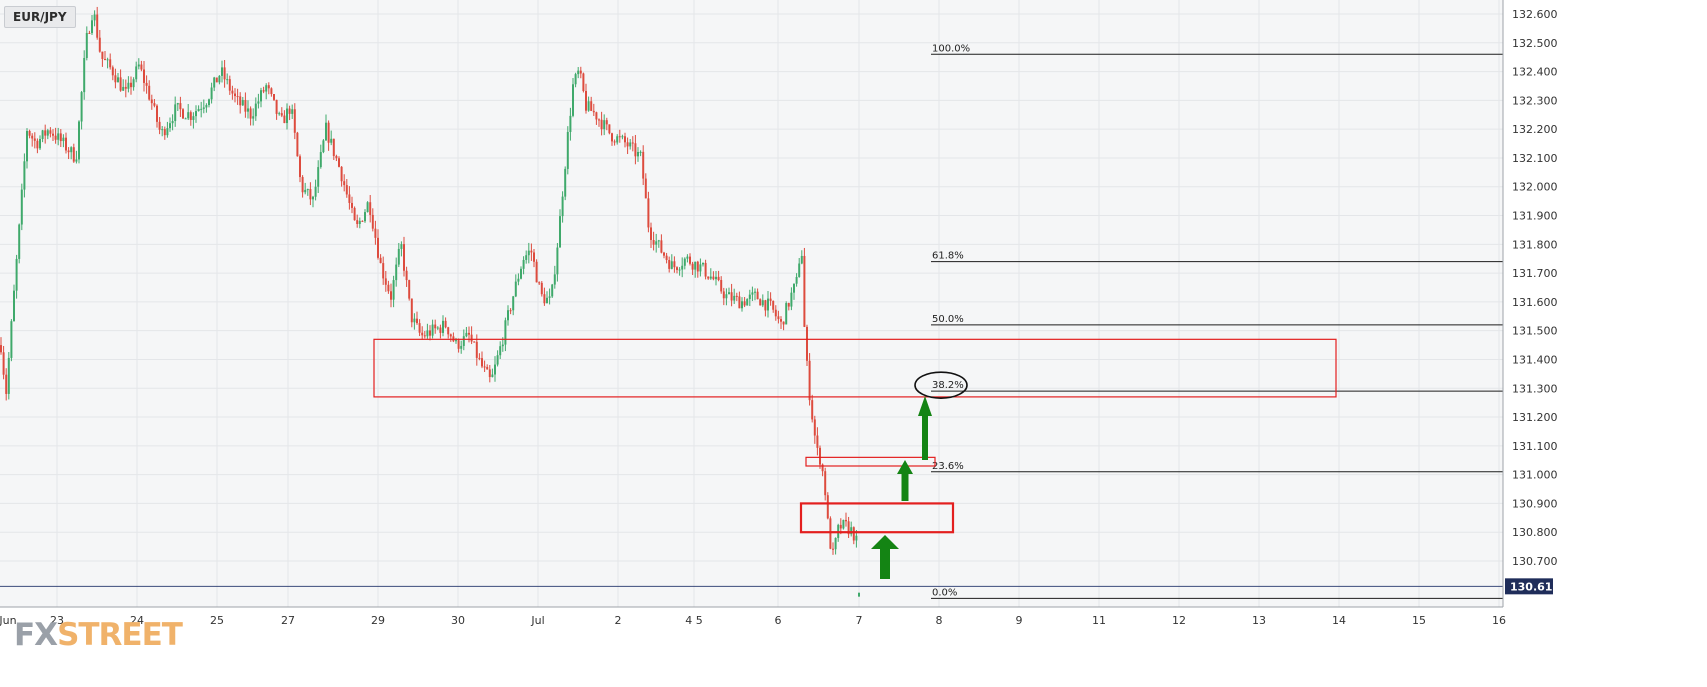 The width and height of the screenshot is (1707, 687). Describe the element at coordinates (40, 17) in the screenshot. I see `symbol-badge: EUR/JPY` at that location.